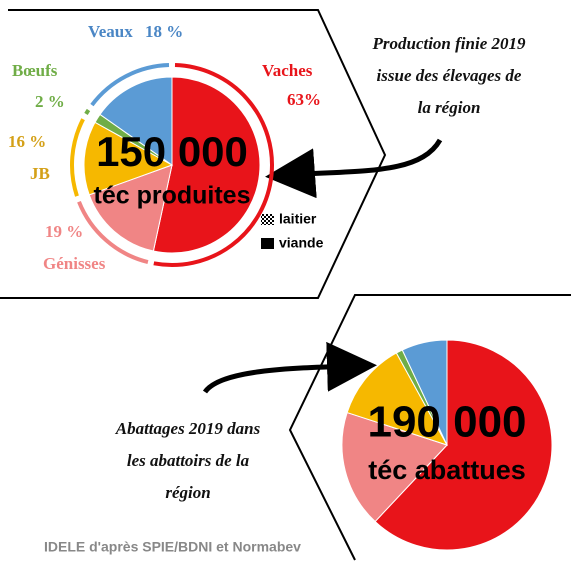 Image resolution: width=571 pixels, height=562 pixels. Describe the element at coordinates (188, 460) in the screenshot. I see `annotation: les abattoirs de la` at that location.